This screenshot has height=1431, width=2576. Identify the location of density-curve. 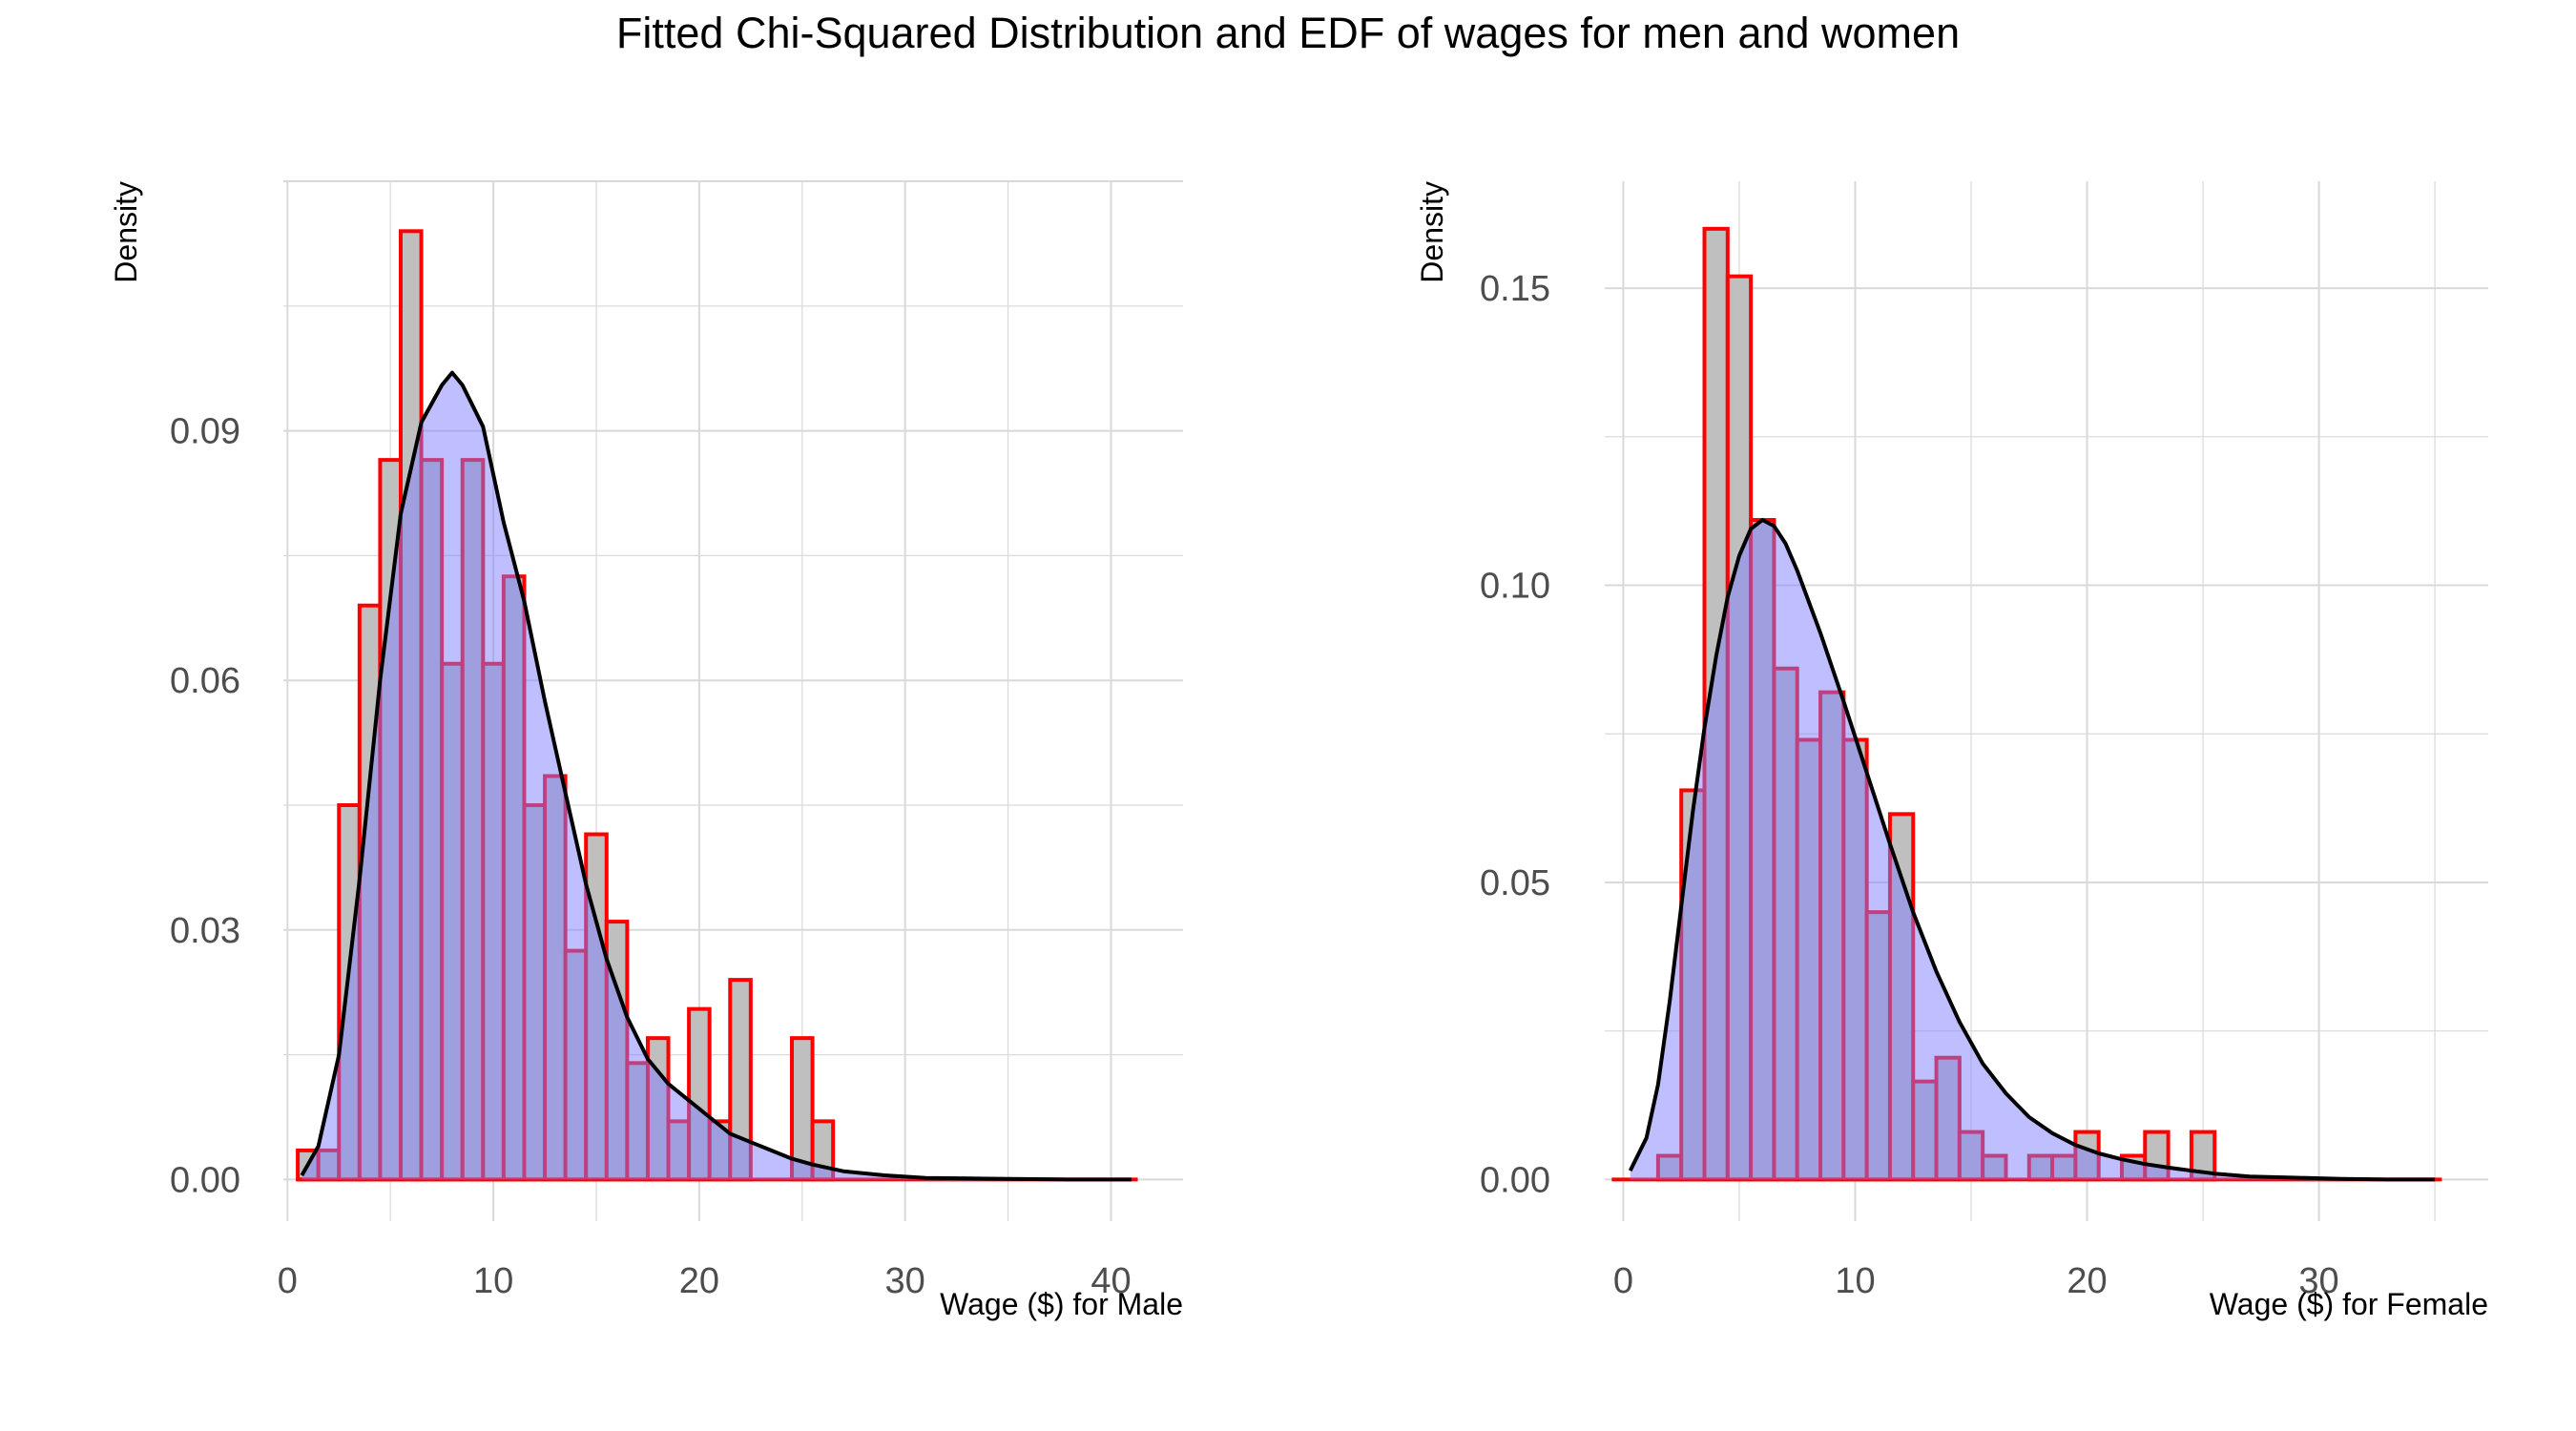
(2032, 850).